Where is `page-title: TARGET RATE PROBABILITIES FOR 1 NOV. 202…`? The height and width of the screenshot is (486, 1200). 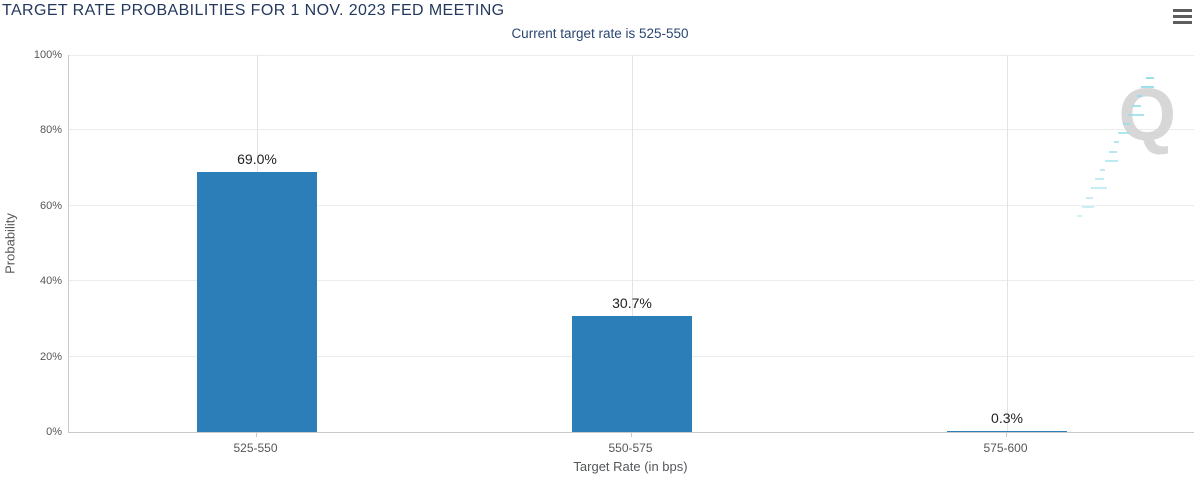 page-title: TARGET RATE PROBABILITIES FOR 1 NOV. 202… is located at coordinates (253, 10).